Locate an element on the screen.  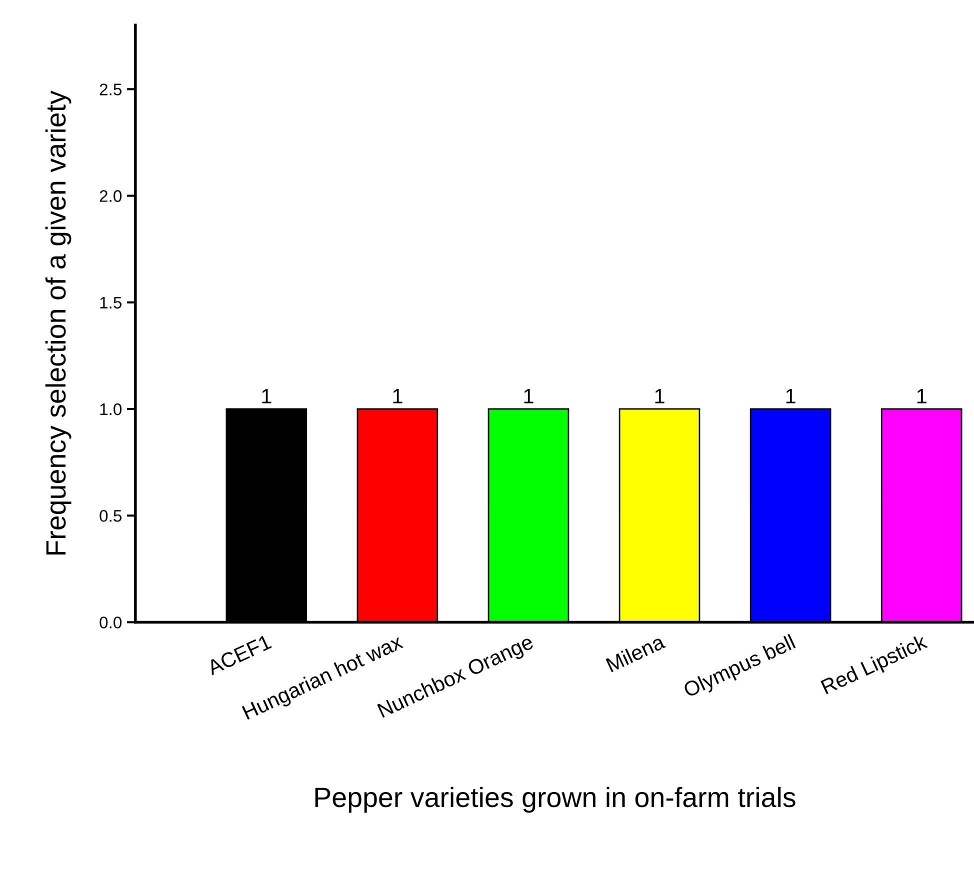
y-tick-label: 2.0 is located at coordinates (111, 196).